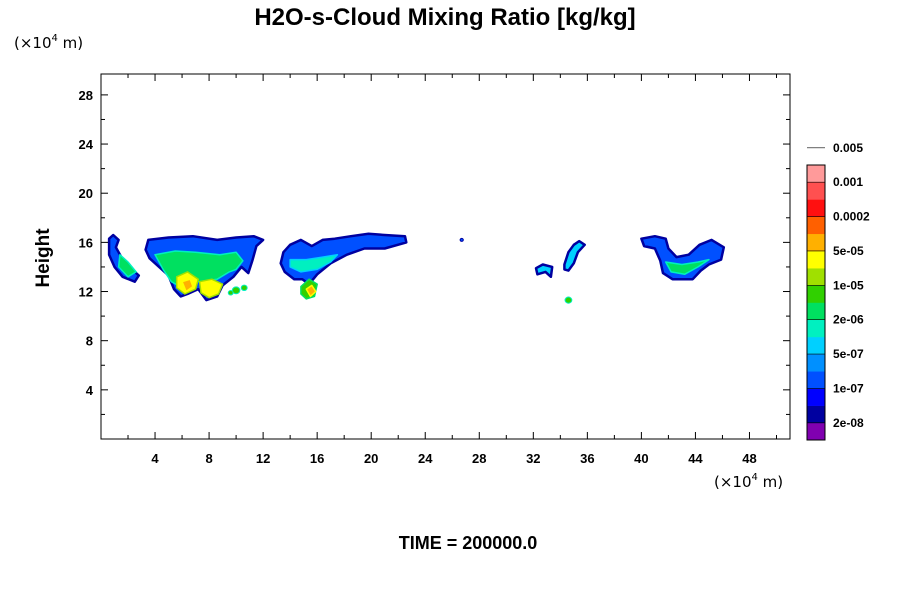 Image resolution: width=900 pixels, height=600 pixels. Describe the element at coordinates (425, 458) in the screenshot. I see `x-tick-label: 24` at that location.